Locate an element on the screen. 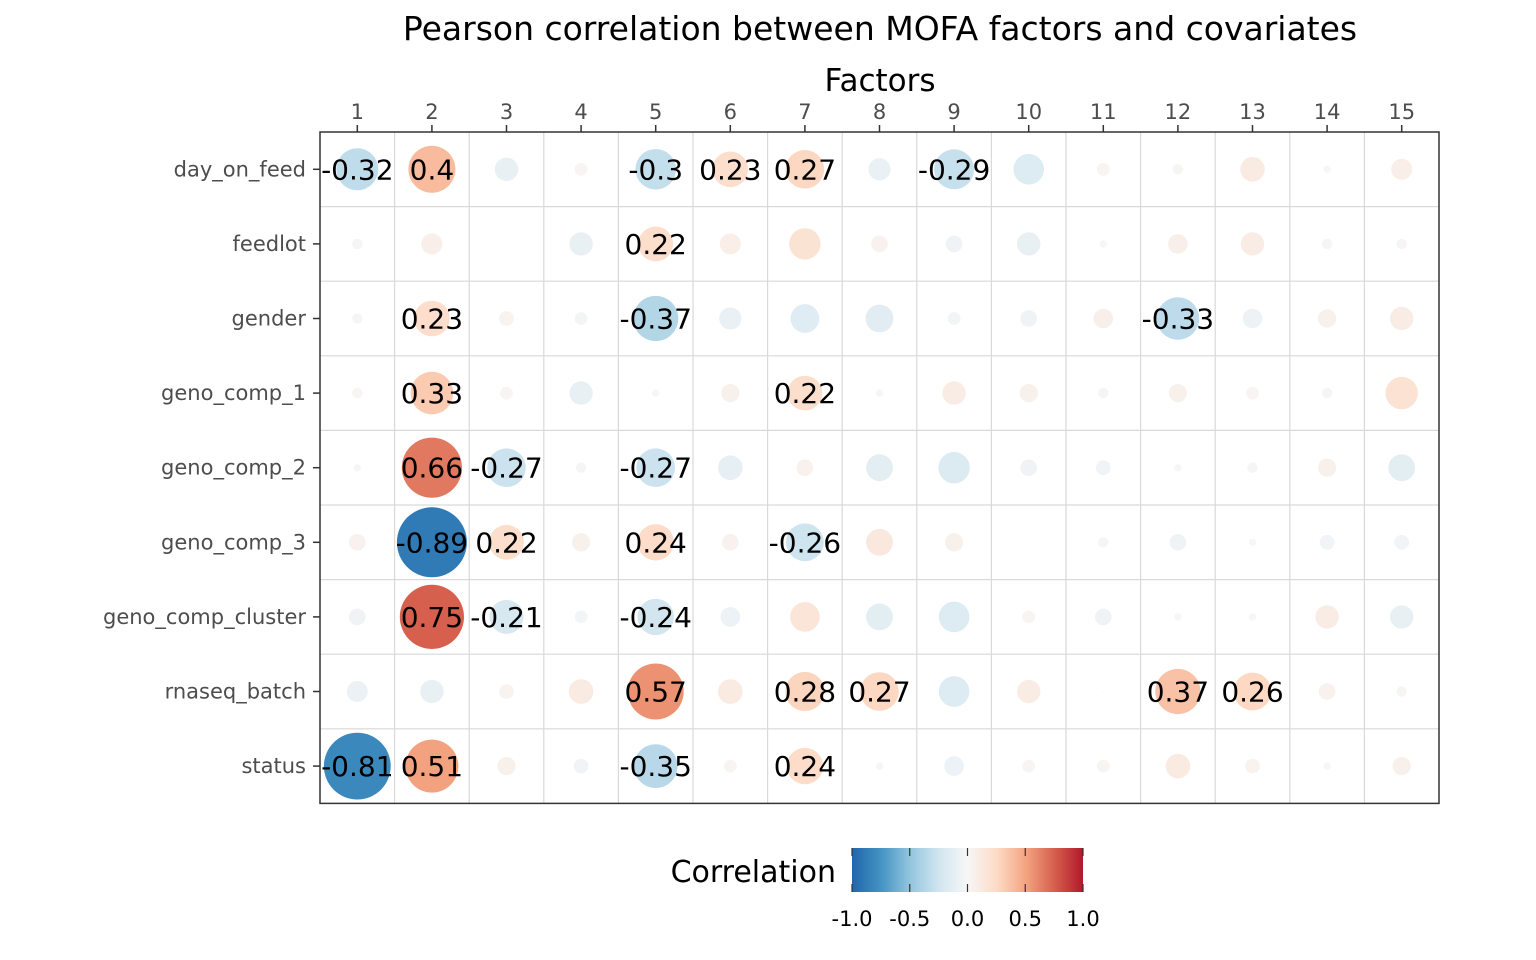 The image size is (1536, 960). legend-tick-label: 0.0 is located at coordinates (967, 919).